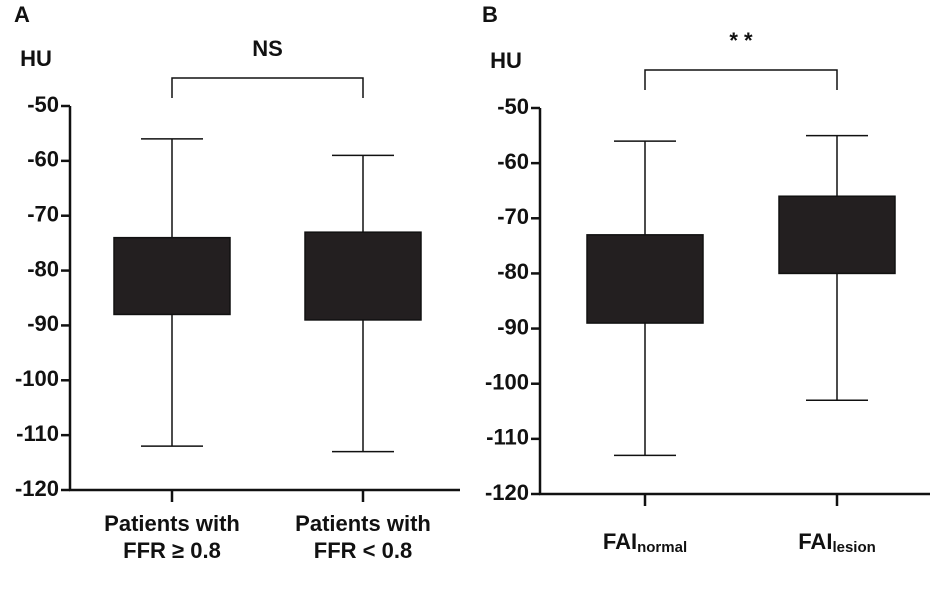 This screenshot has height=600, width=945. I want to click on x-tick-label: FAInormal, so click(645, 542).